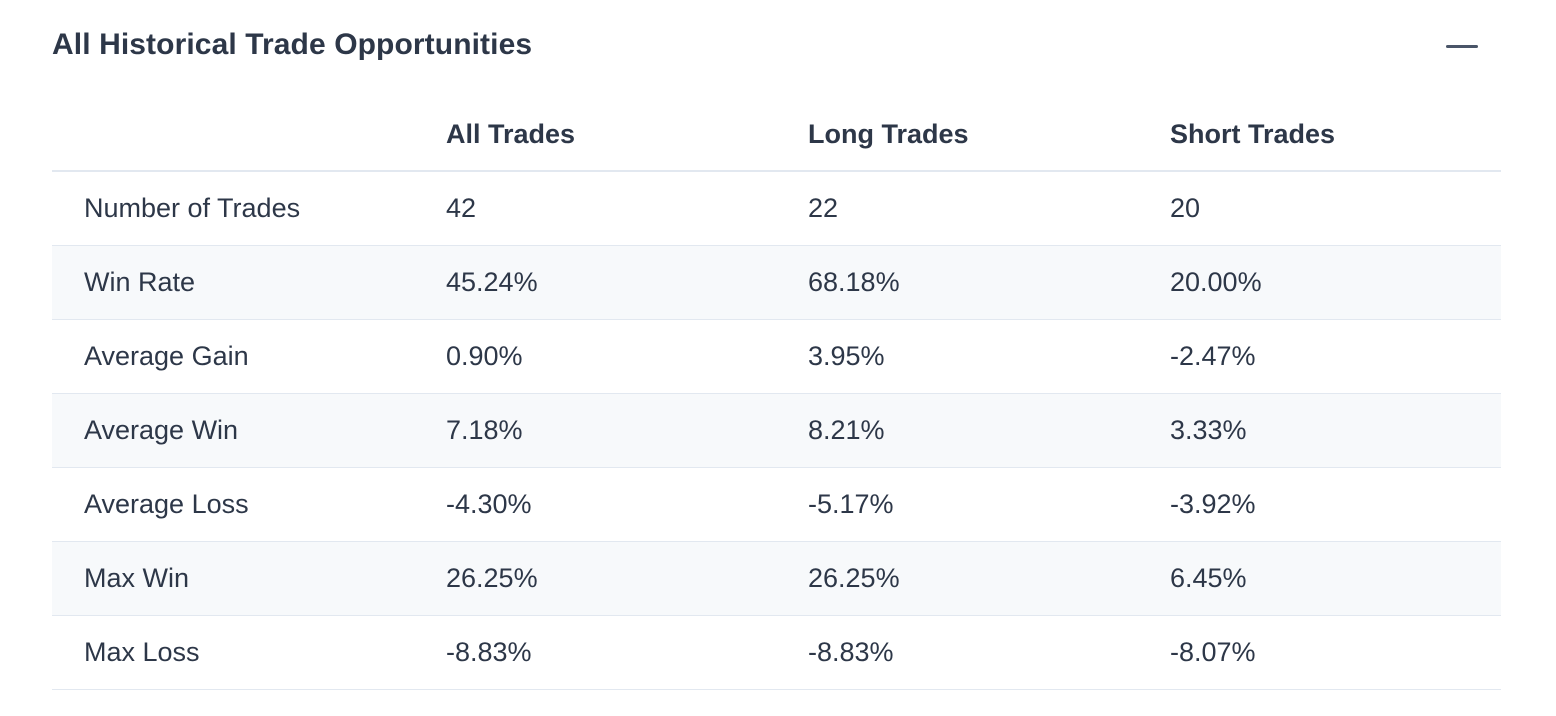 The height and width of the screenshot is (716, 1556). I want to click on header-short-trades: Short Trades, so click(1319, 135).